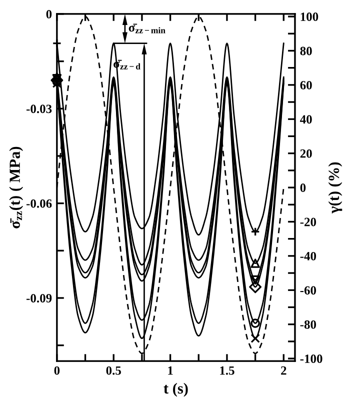 This screenshot has width=343, height=399. Describe the element at coordinates (49, 14) in the screenshot. I see `y-tick-label: 0` at that location.